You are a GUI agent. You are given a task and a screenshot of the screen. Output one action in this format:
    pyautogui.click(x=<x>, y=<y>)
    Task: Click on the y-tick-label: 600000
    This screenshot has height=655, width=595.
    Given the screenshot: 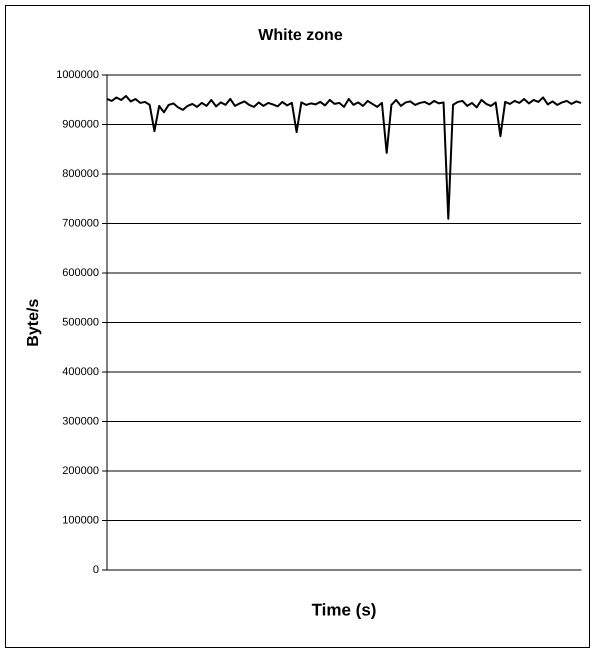 What is the action you would take?
    pyautogui.click(x=81, y=273)
    